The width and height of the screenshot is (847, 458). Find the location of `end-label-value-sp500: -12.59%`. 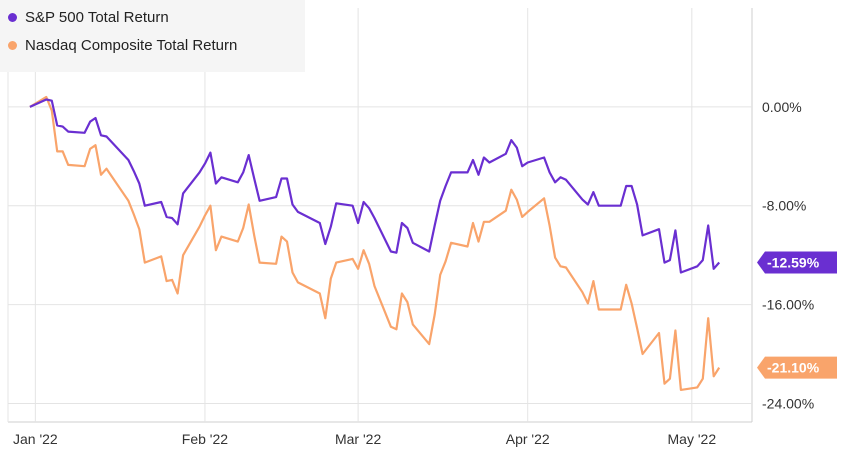

end-label-value-sp500: -12.59% is located at coordinates (793, 262).